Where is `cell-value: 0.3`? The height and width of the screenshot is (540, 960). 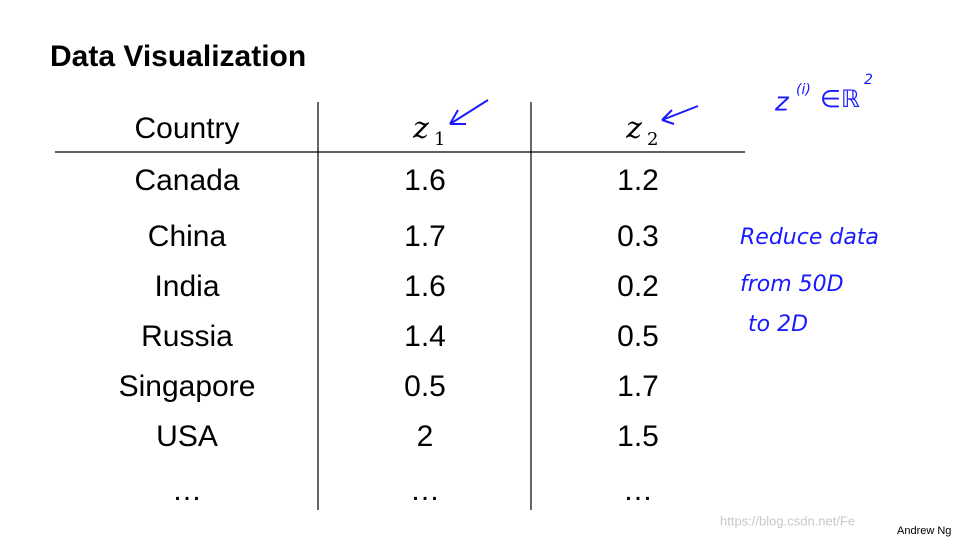 cell-value: 0.3 is located at coordinates (638, 236).